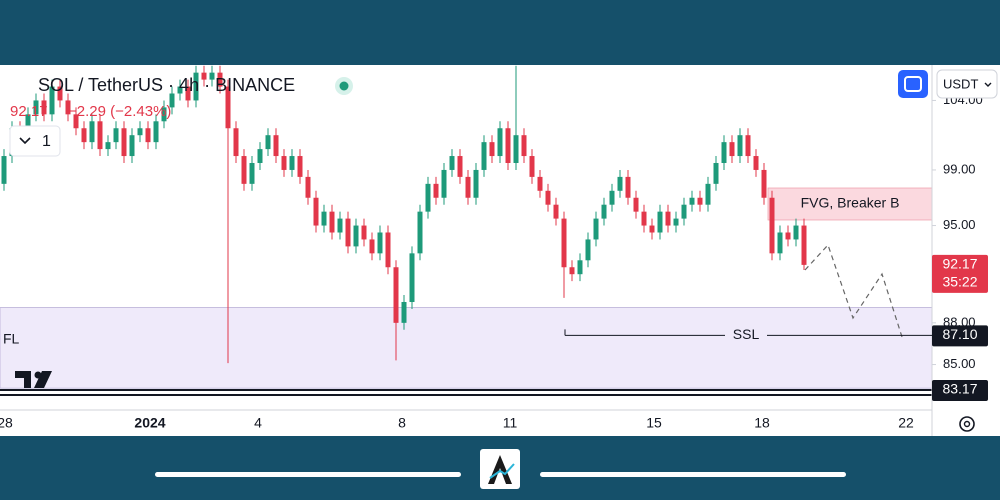  I want to click on x-tick-label: 15, so click(654, 423).